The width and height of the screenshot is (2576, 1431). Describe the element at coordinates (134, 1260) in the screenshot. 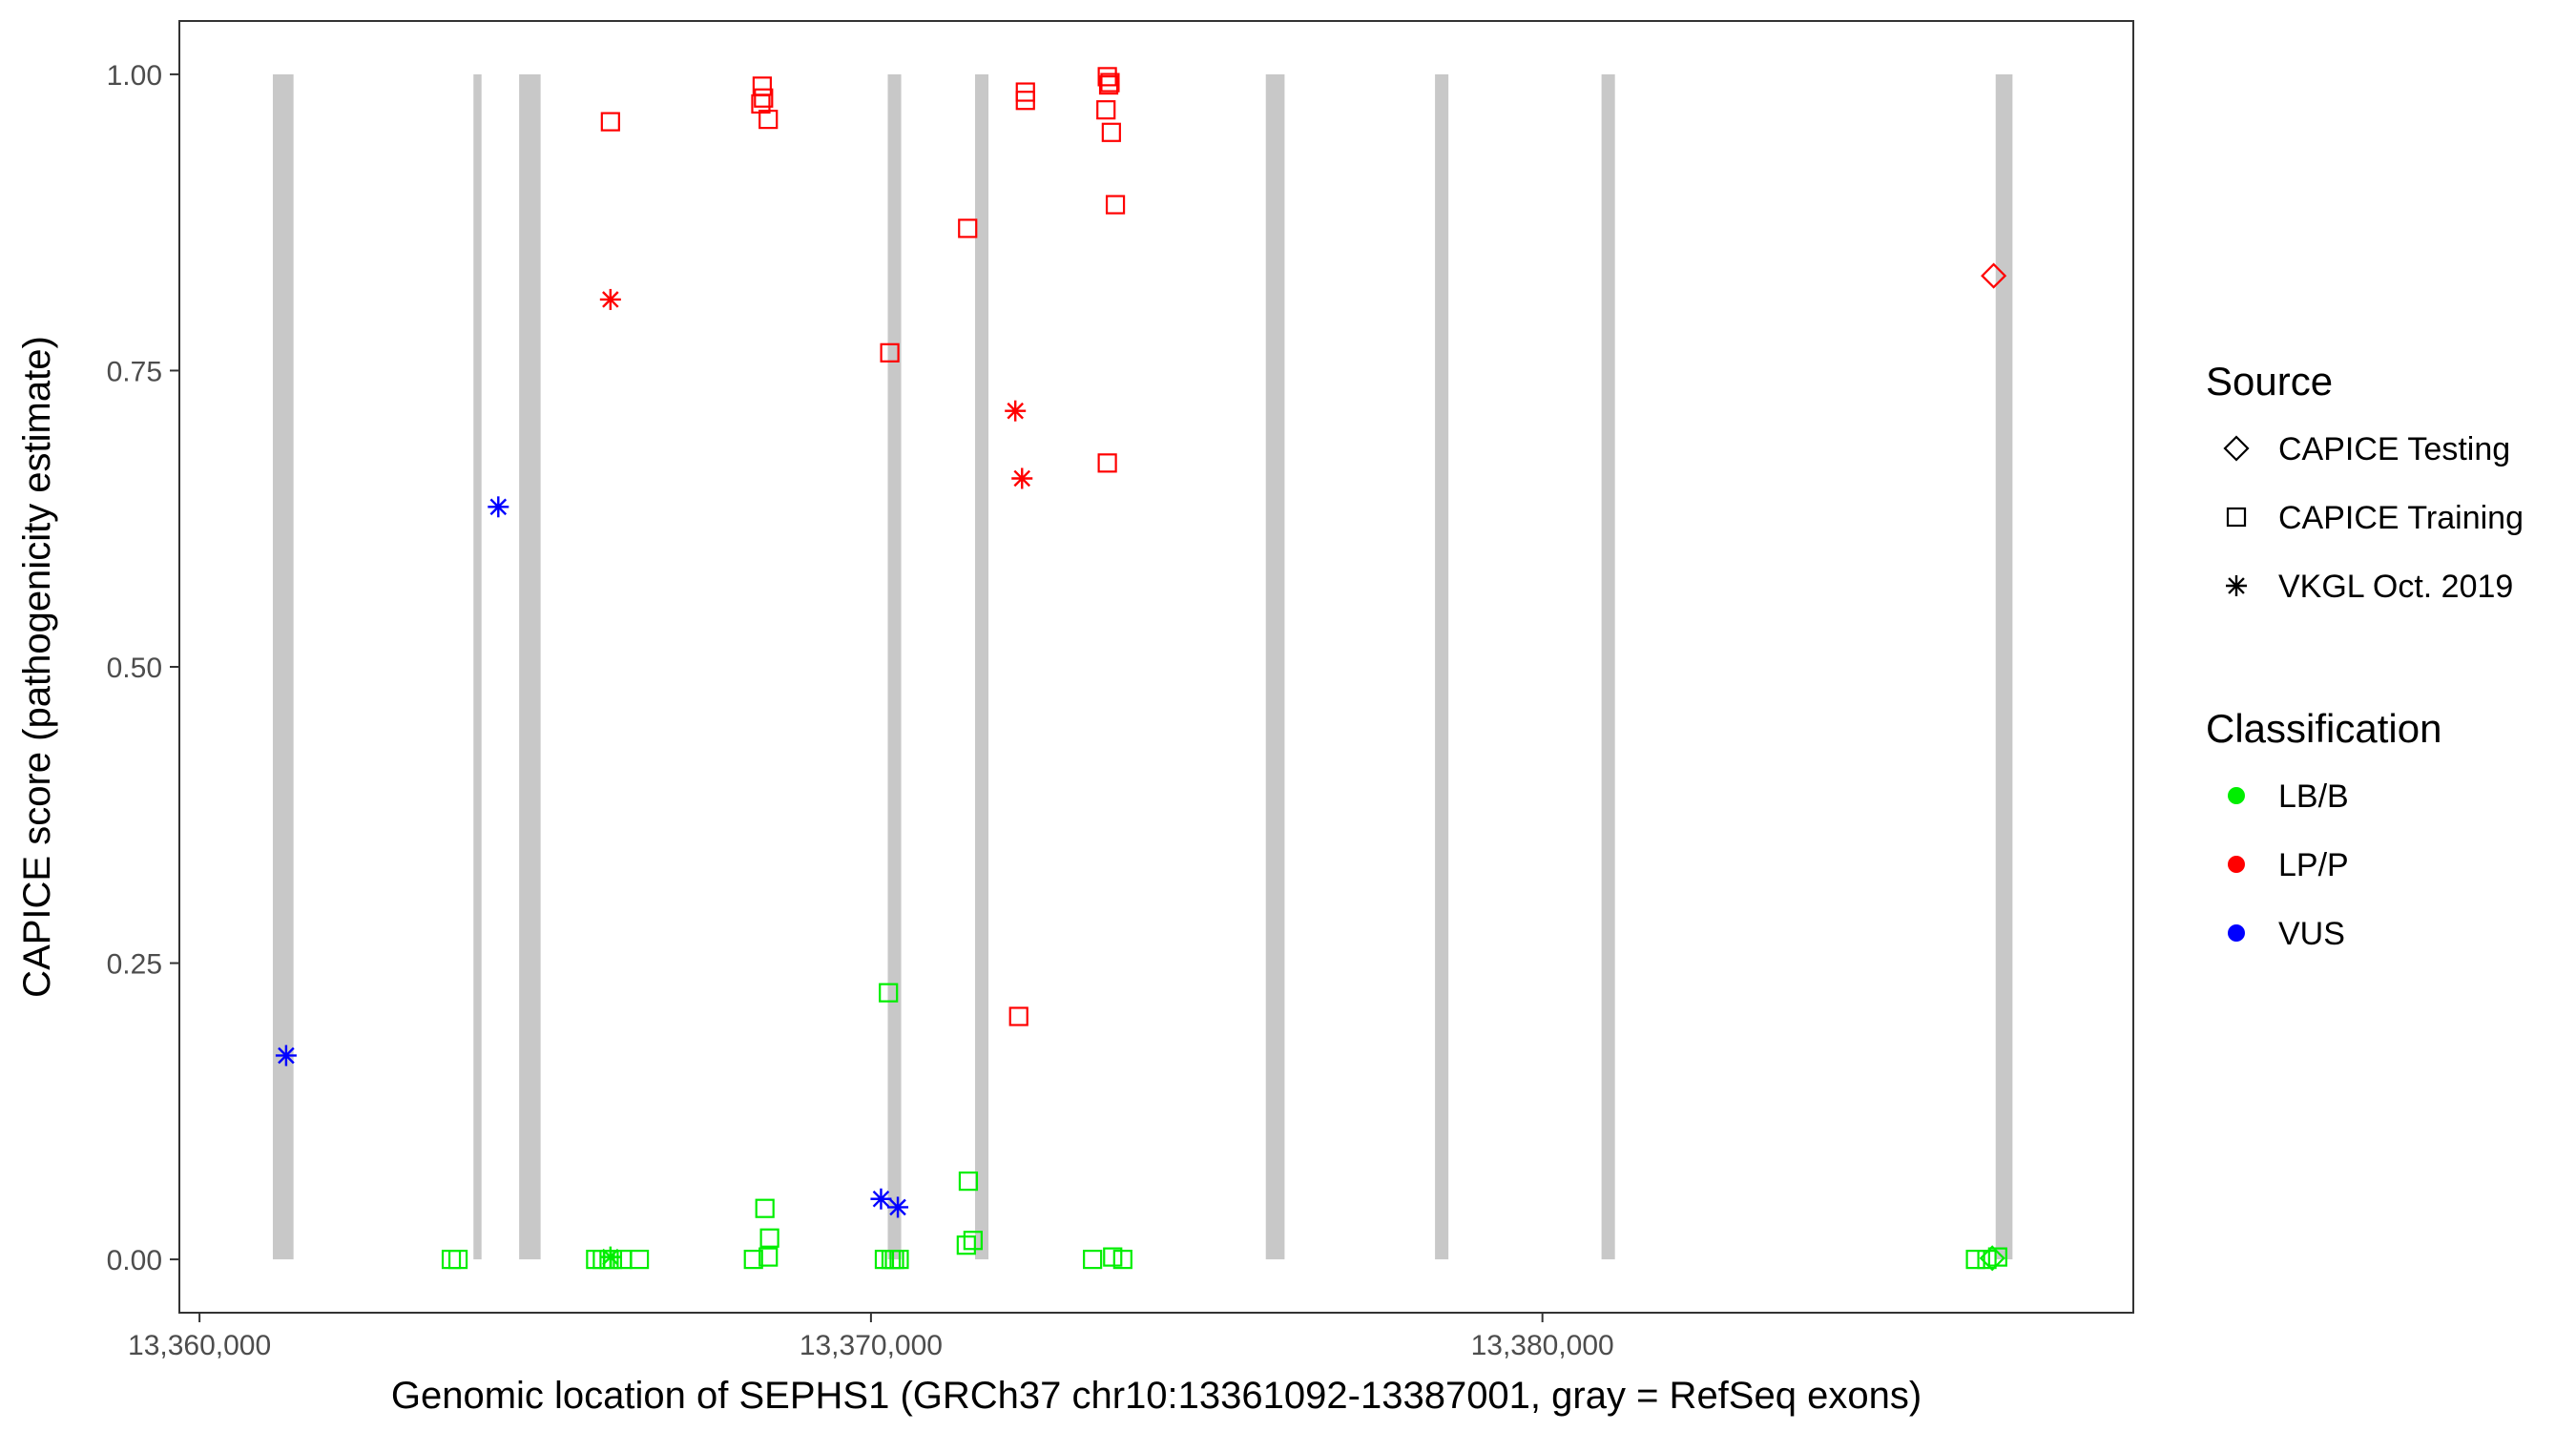

I see `y-tick-label: 0.00` at that location.